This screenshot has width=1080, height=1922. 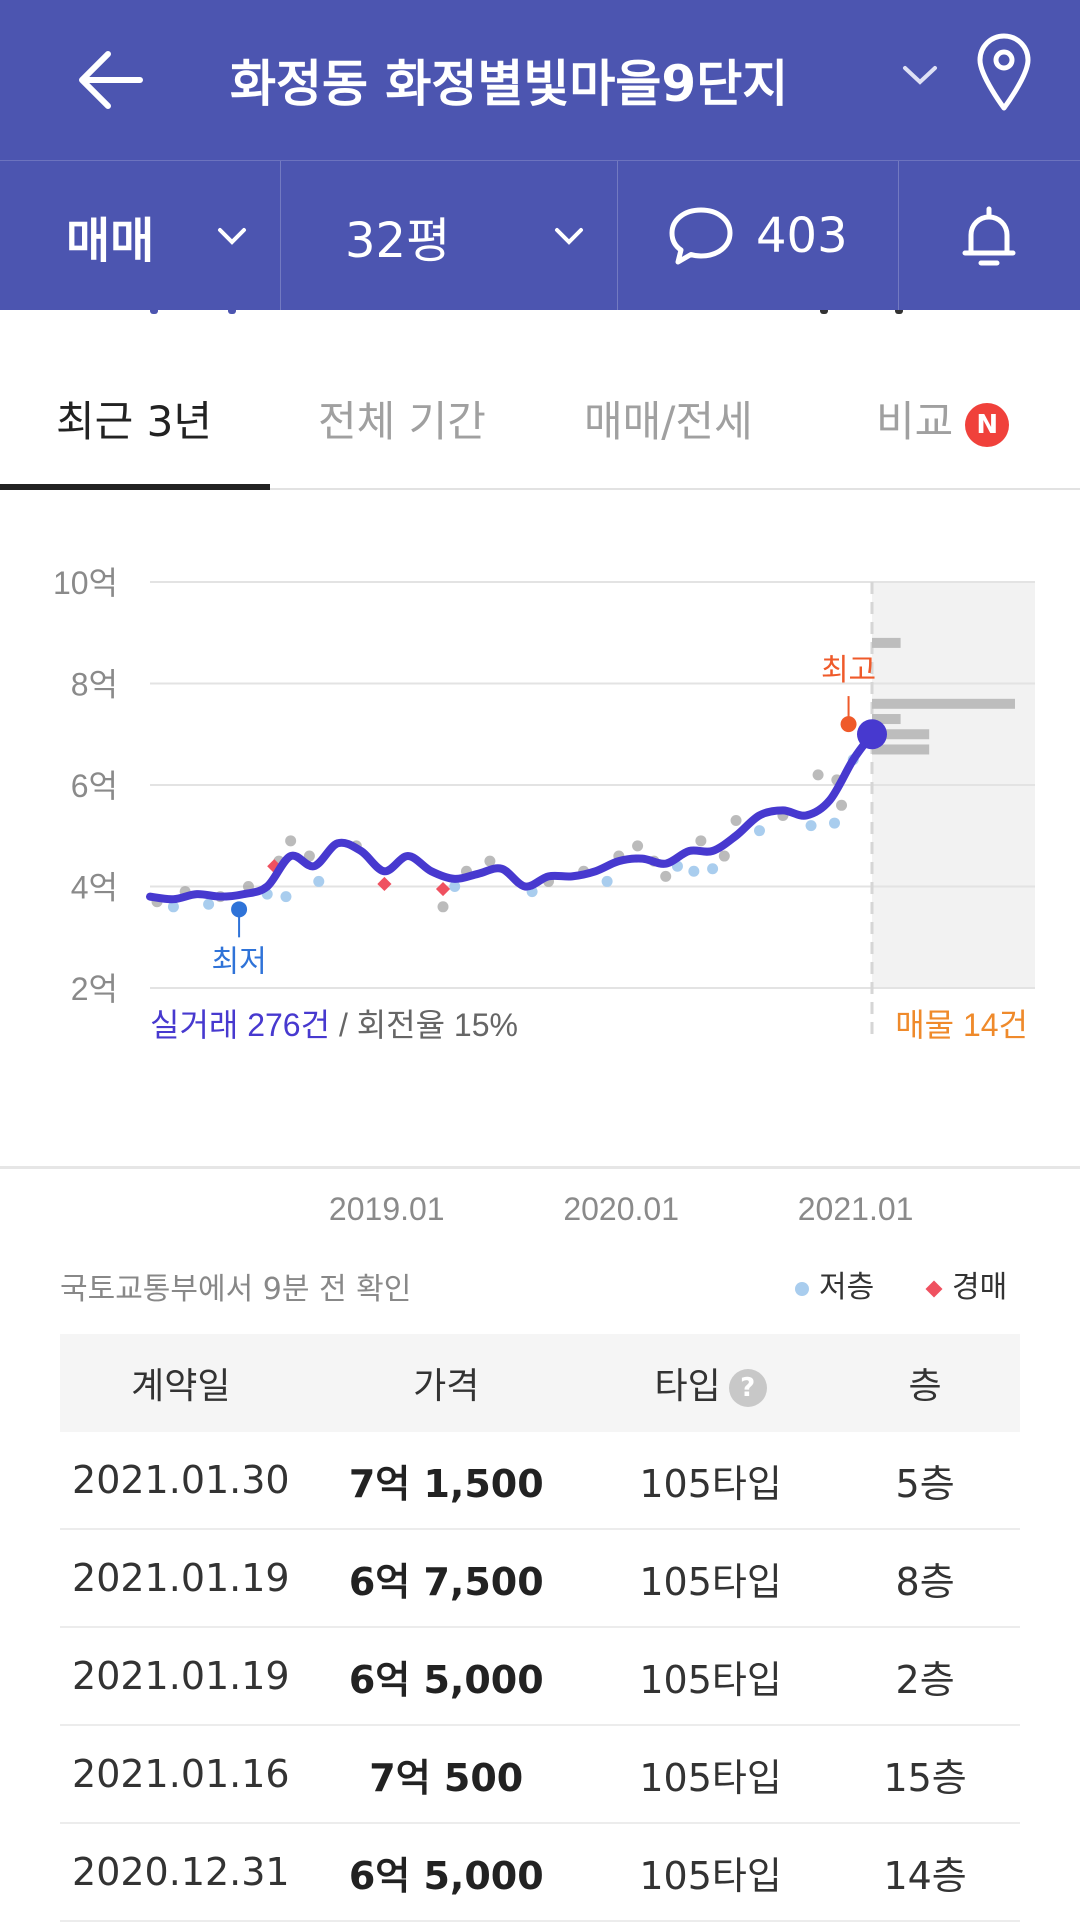 I want to click on x-tick-label: 2020.01, so click(x=621, y=1209).